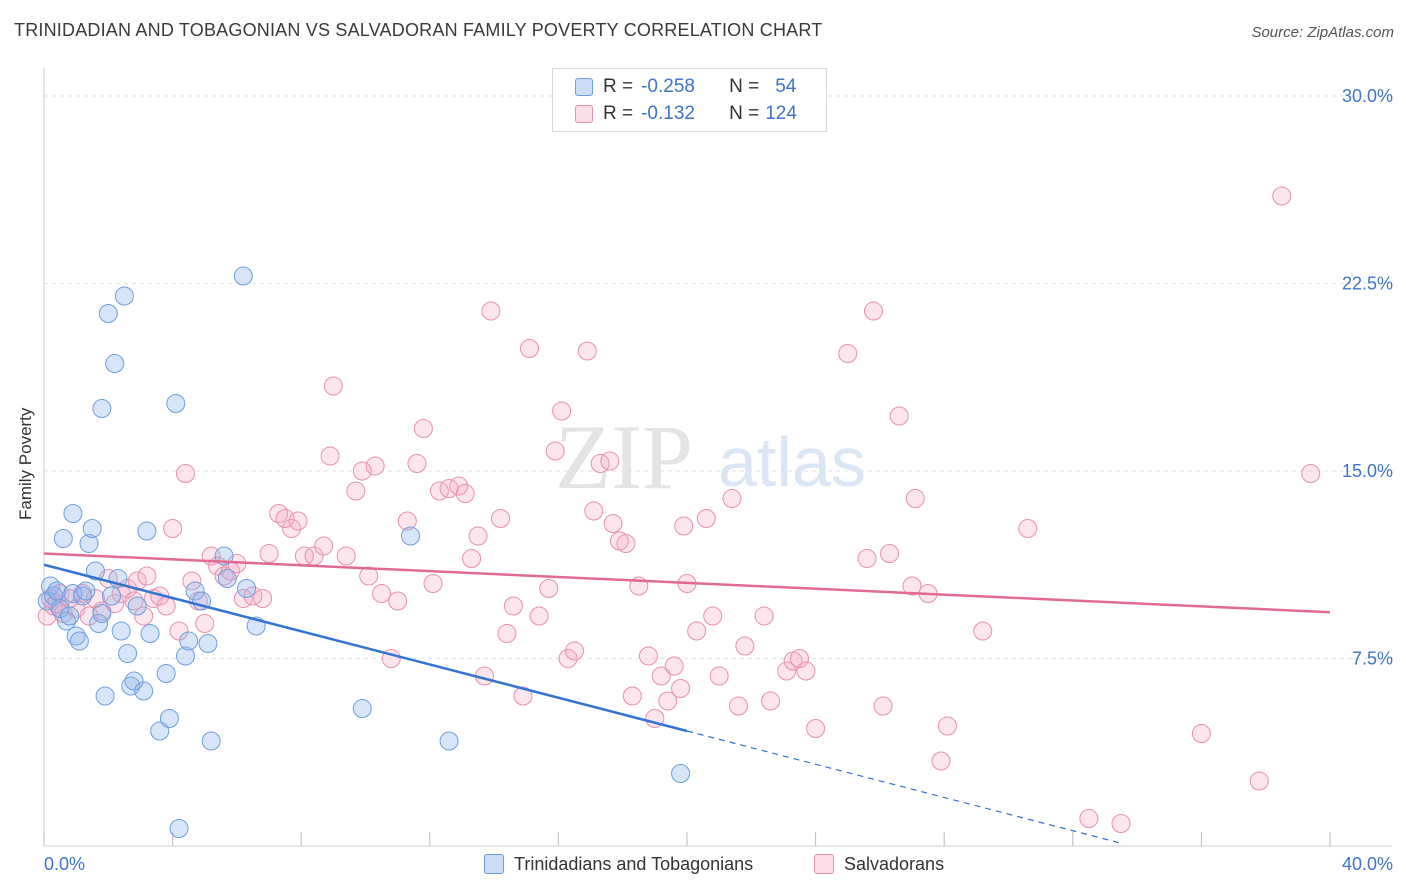  Describe the element at coordinates (1367, 96) in the screenshot. I see `y-tick-label: 30.0%` at that location.